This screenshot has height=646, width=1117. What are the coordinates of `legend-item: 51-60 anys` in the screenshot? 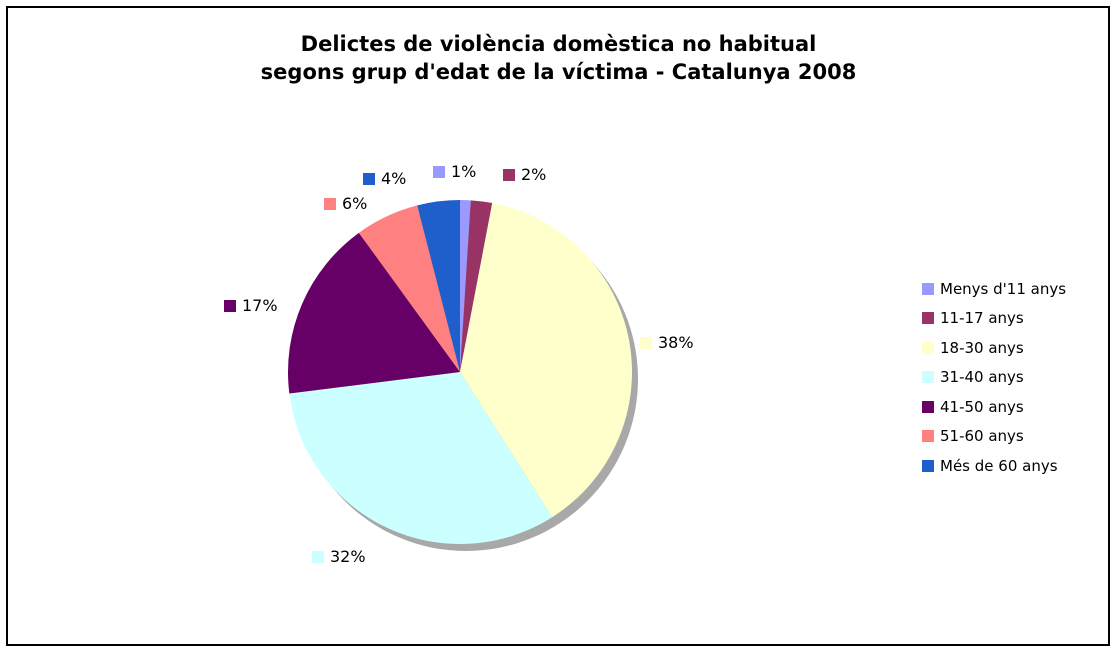 It's located at (994, 437).